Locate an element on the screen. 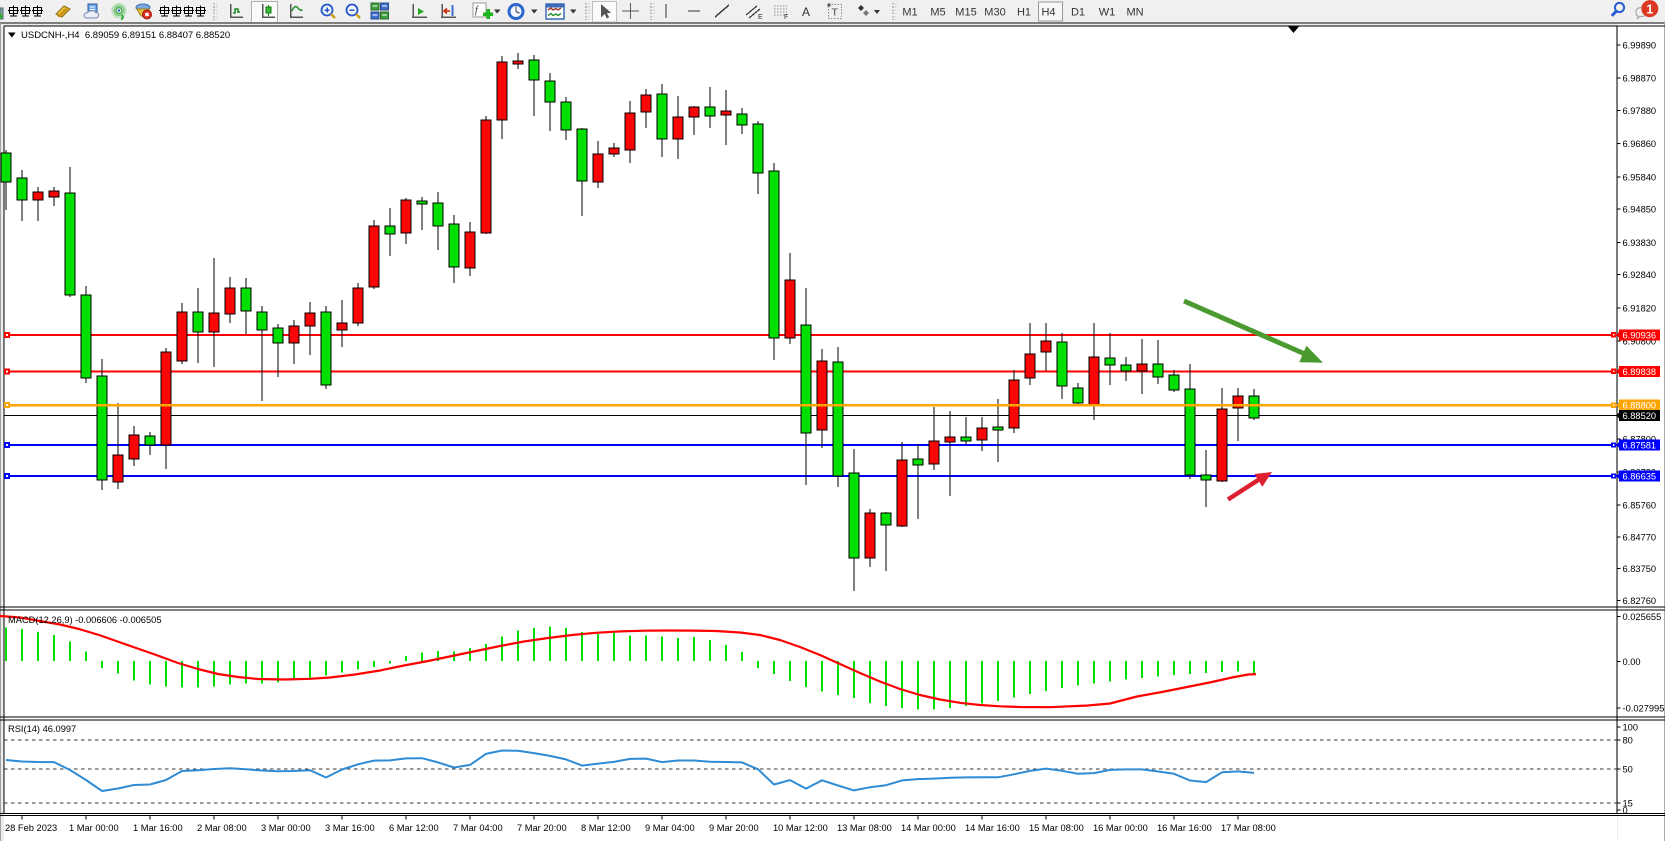  svg-text: 6.88520 is located at coordinates (1640, 416).